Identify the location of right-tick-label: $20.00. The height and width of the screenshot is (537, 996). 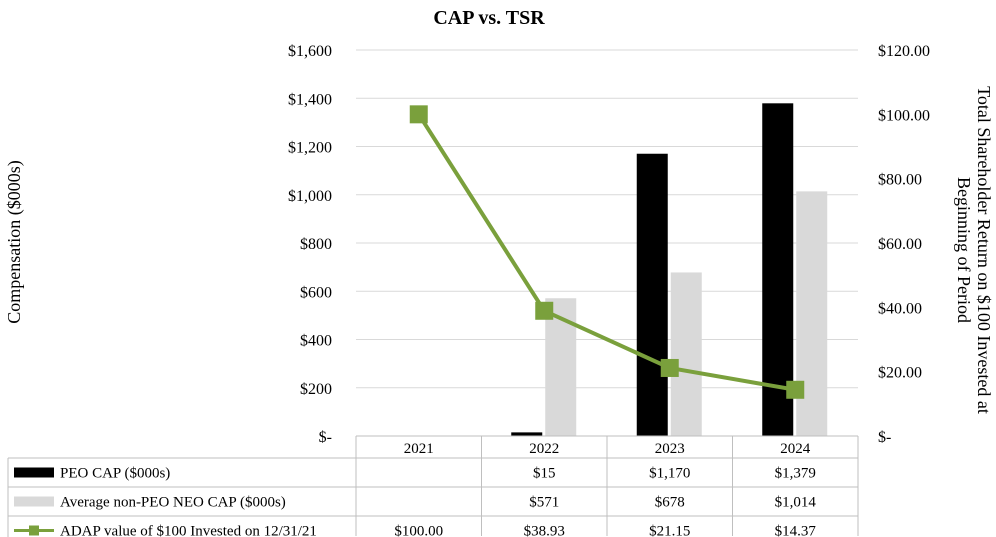
(900, 373).